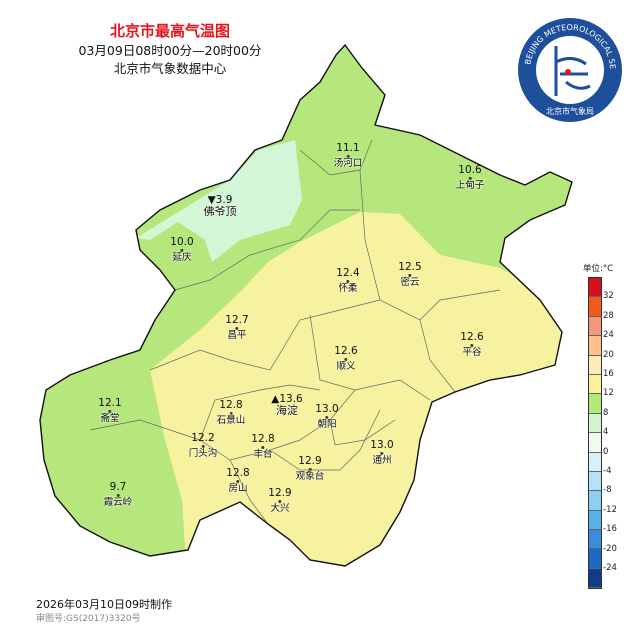 This screenshot has height=640, width=640. What do you see at coordinates (470, 170) in the screenshot?
I see `station-value: 10.6` at bounding box center [470, 170].